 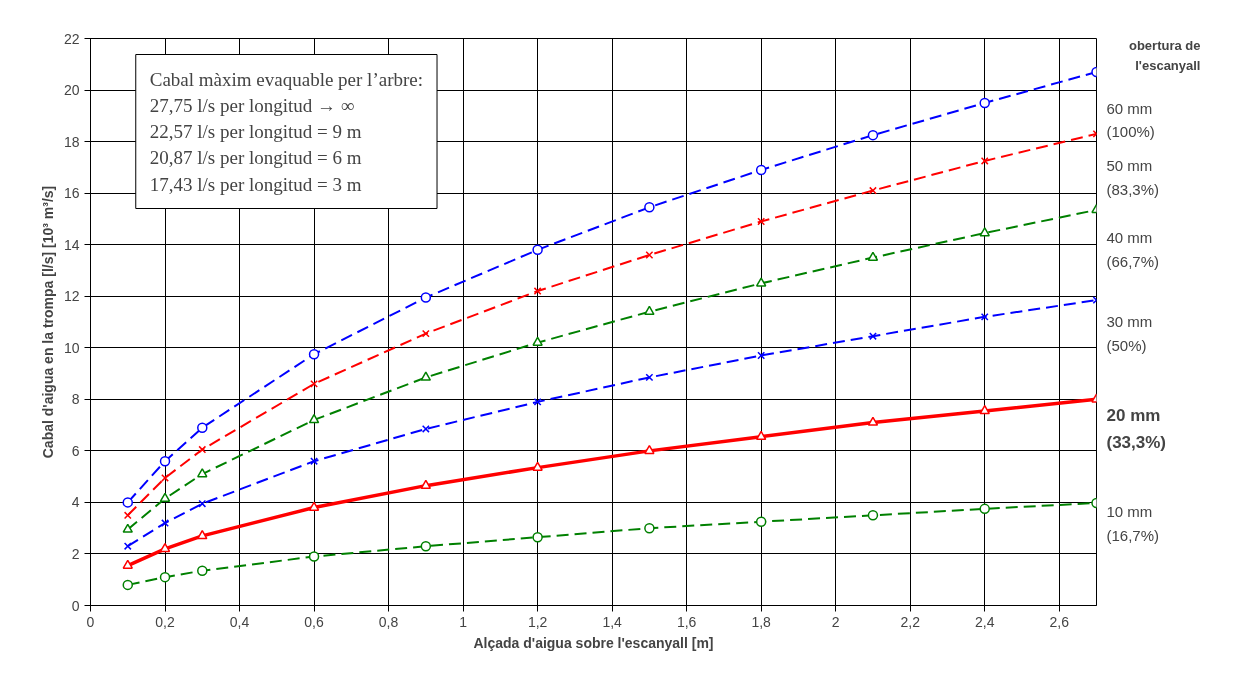 I want to click on series-label: 30 mm (50%), so click(x=1129, y=334).